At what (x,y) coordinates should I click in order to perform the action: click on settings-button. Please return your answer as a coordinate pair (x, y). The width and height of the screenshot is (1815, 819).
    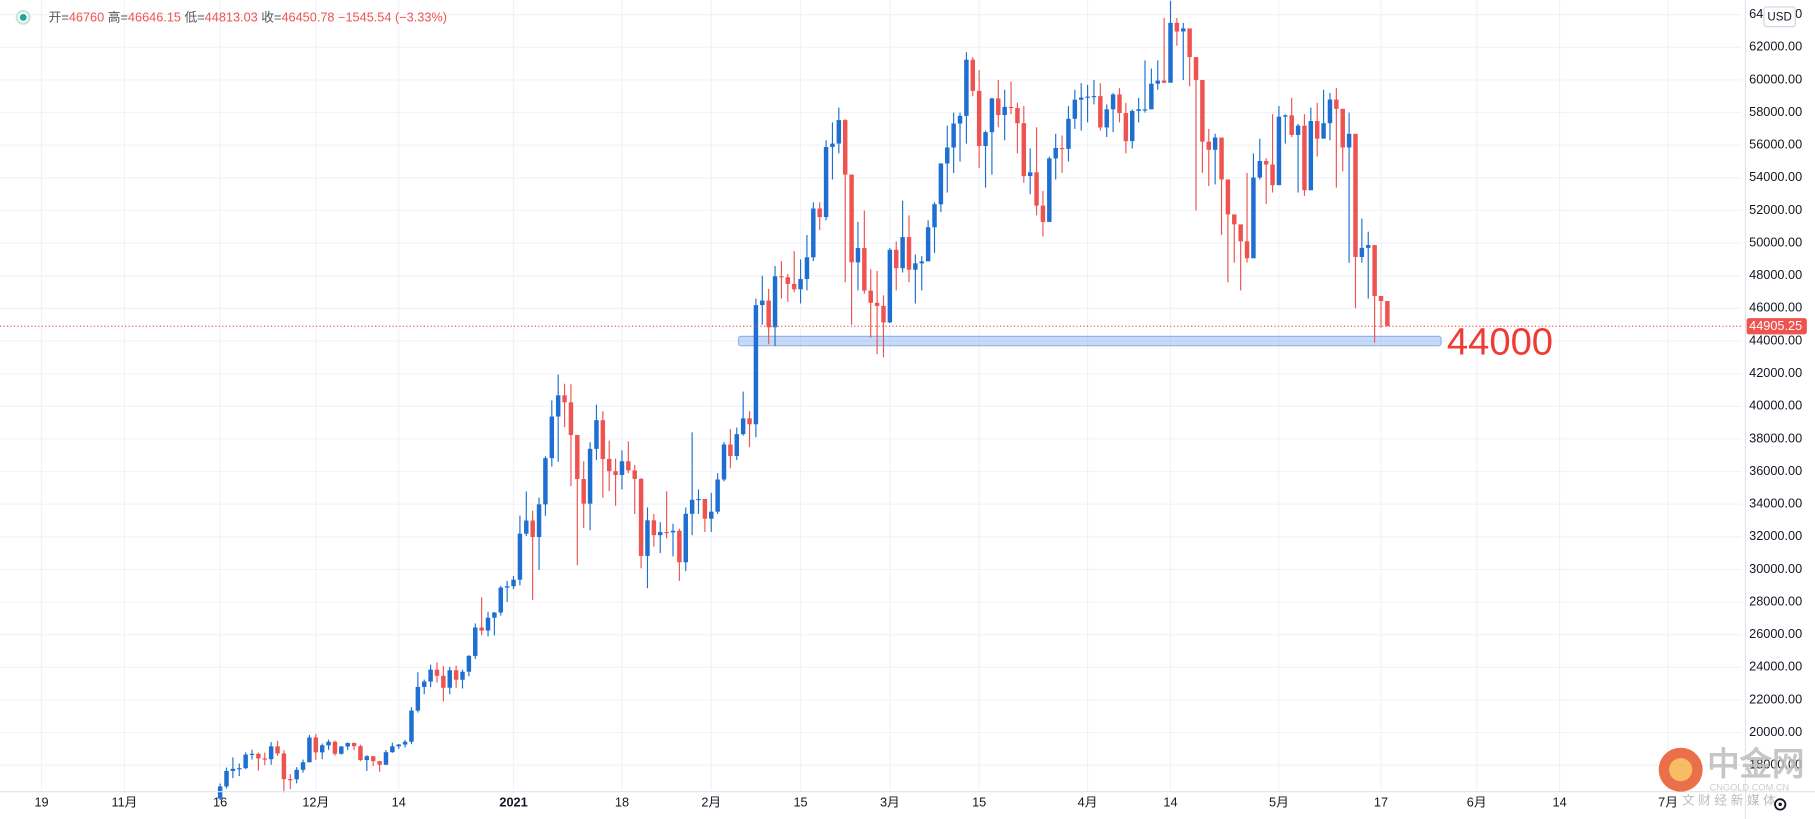
    Looking at the image, I should click on (1780, 804).